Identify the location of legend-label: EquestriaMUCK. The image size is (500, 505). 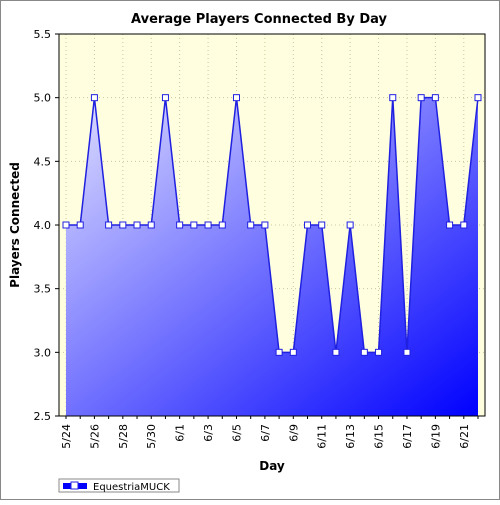
(131, 487).